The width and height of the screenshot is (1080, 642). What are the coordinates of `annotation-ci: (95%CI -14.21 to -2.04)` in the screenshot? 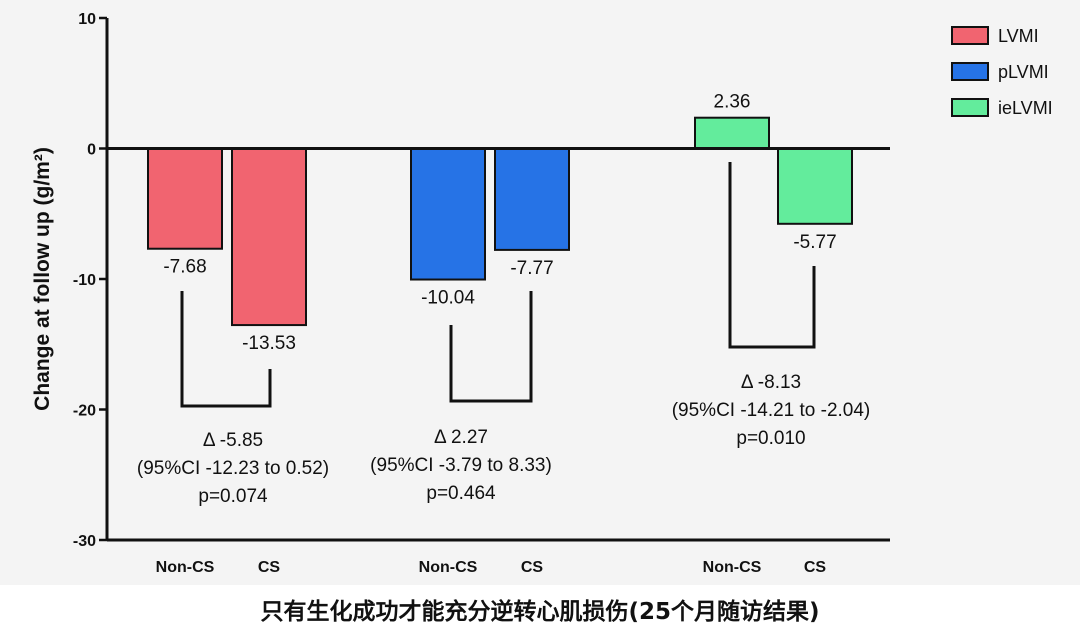 It's located at (771, 410).